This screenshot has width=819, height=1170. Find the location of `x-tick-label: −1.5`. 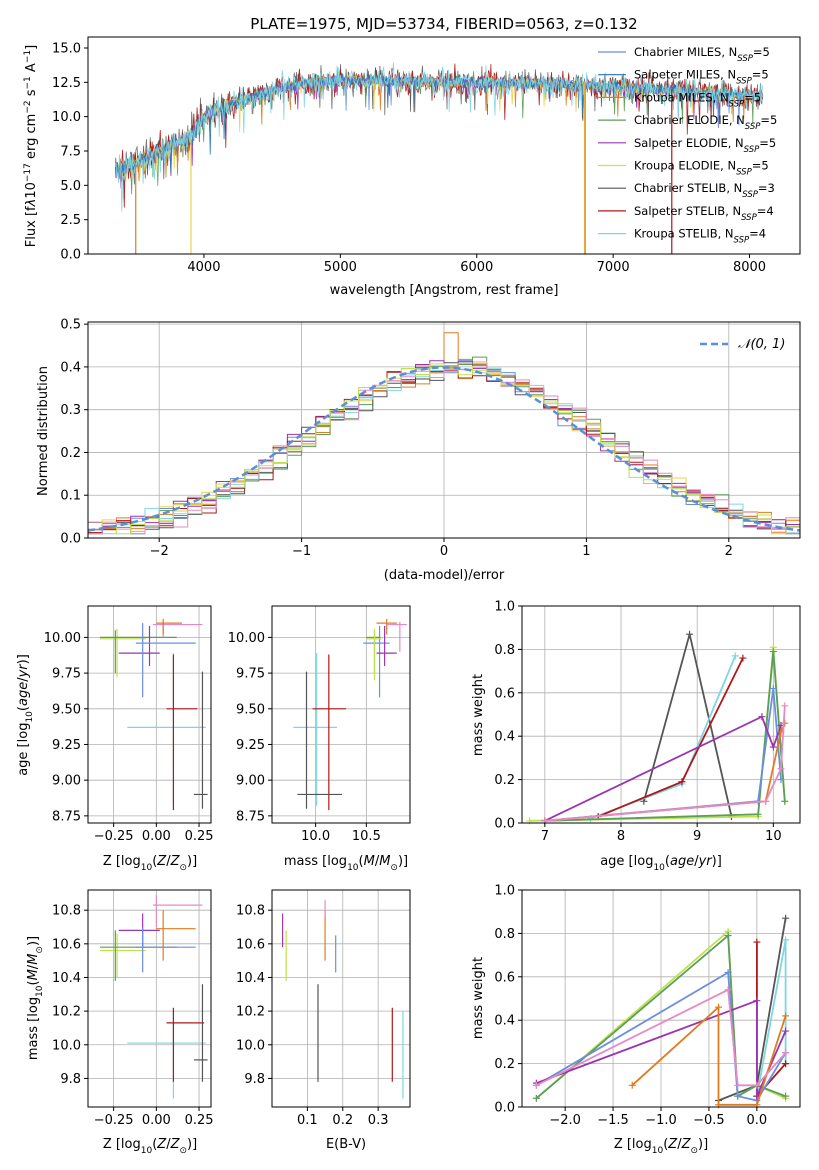

x-tick-label: −1.5 is located at coordinates (613, 1120).